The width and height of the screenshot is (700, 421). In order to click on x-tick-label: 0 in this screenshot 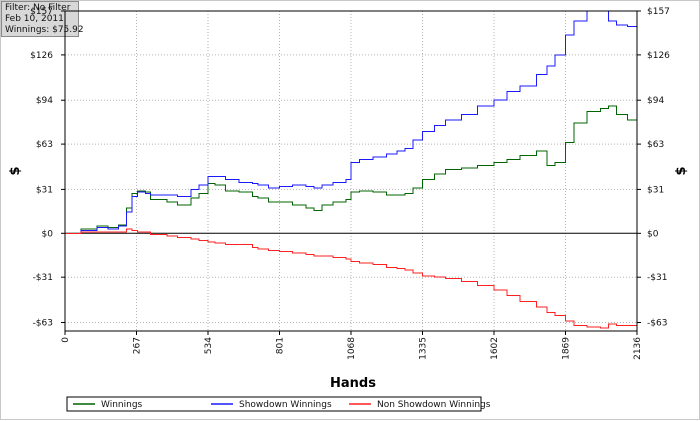, I will do `click(66, 340)`.